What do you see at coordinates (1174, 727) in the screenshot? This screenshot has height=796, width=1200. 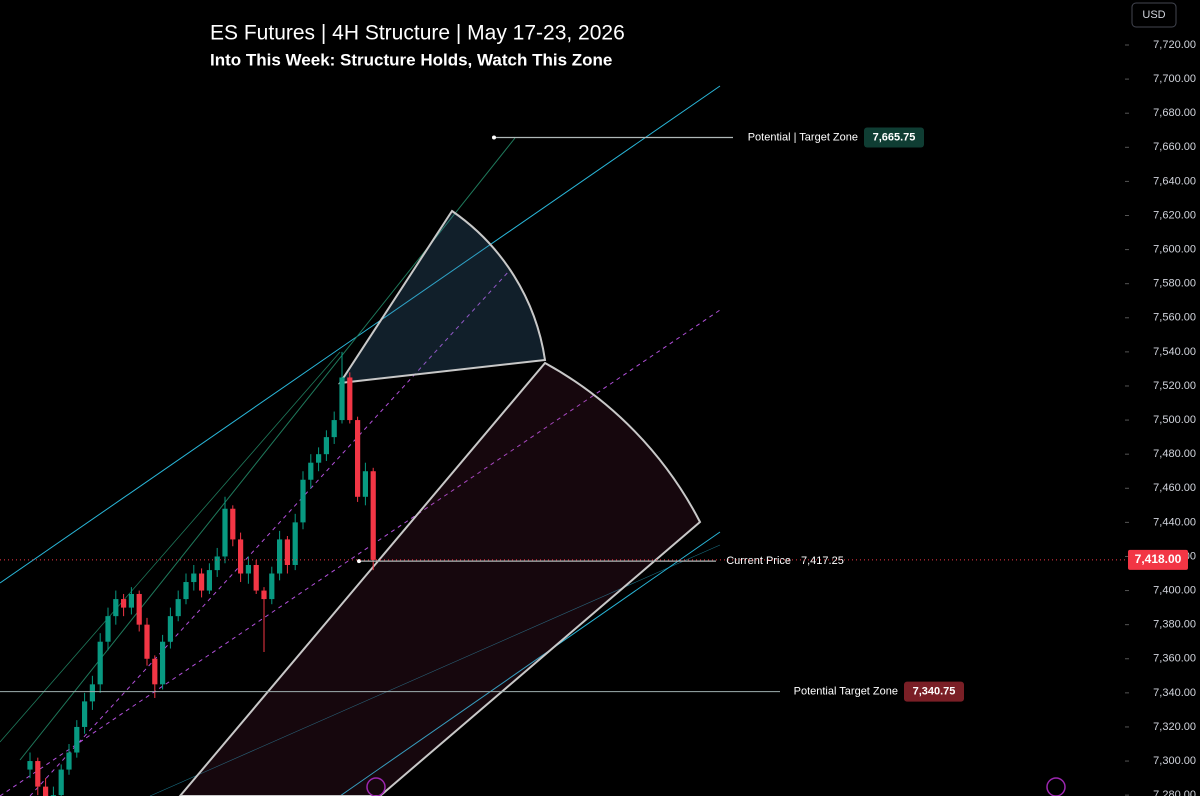 I see `y-tick-label: 7,320.00` at bounding box center [1174, 727].